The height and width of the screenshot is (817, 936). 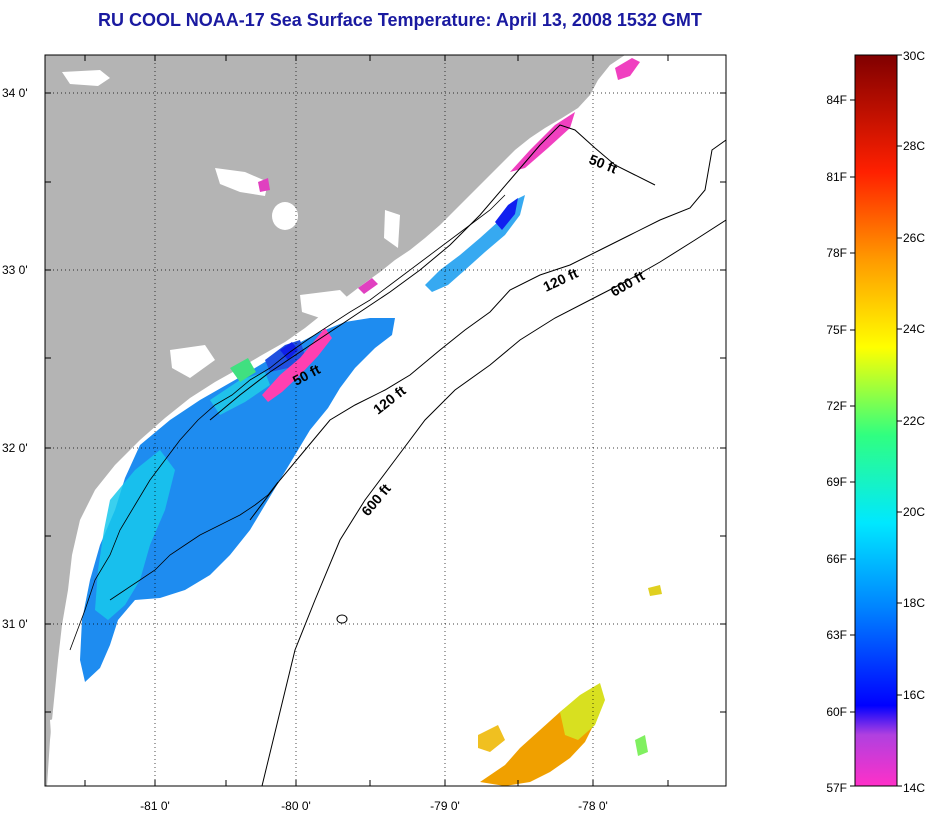 I want to click on x-tick-label: -78 0', so click(x=593, y=806).